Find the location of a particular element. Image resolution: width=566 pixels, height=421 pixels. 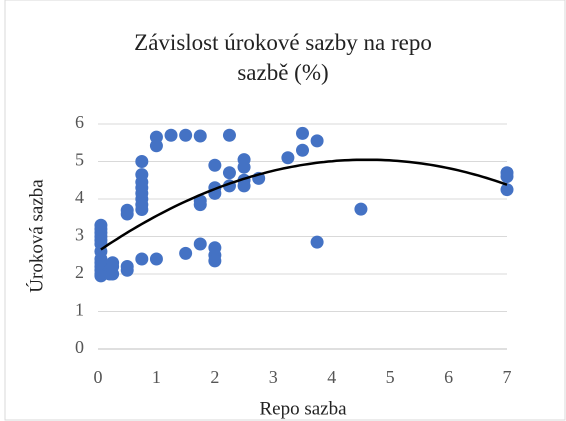

y-tick-label: 4 is located at coordinates (79, 197).